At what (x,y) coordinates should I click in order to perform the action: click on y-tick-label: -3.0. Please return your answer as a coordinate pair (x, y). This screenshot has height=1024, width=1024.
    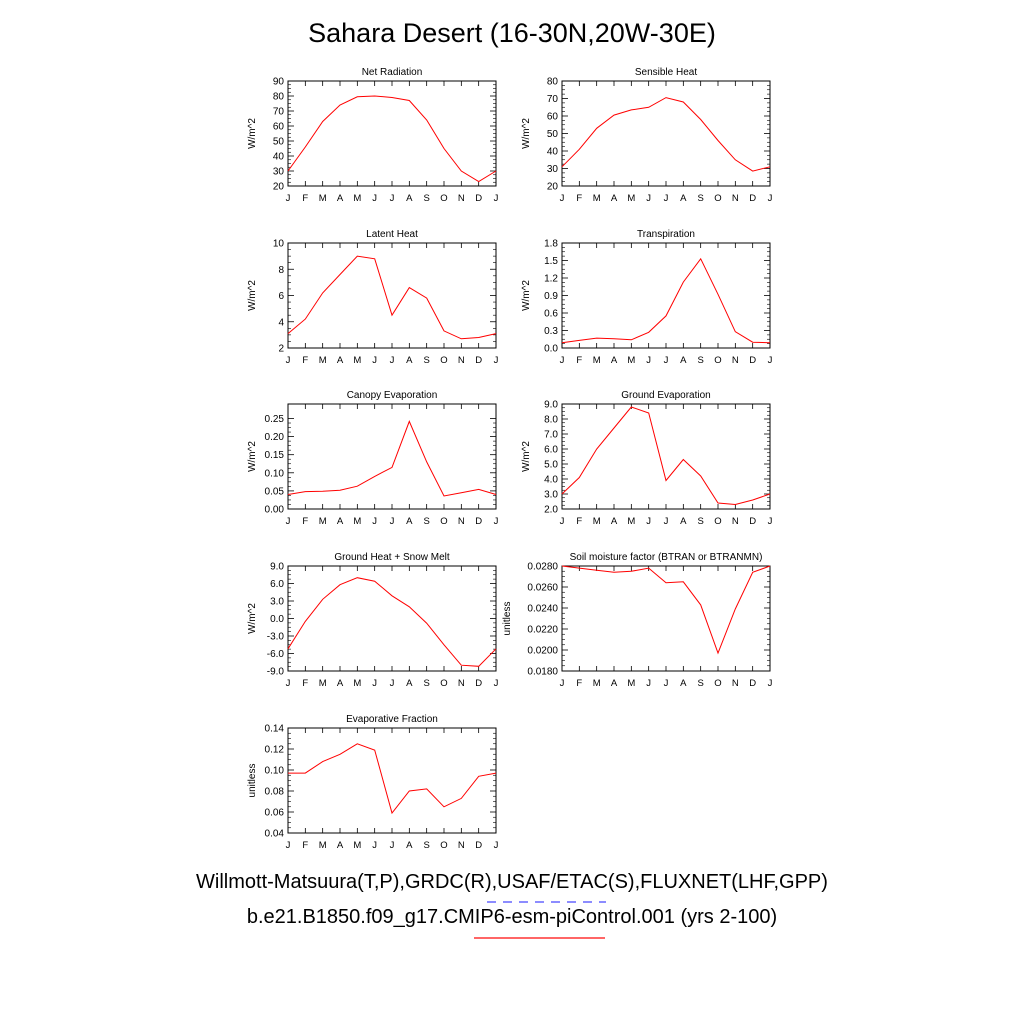
    Looking at the image, I should click on (276, 637).